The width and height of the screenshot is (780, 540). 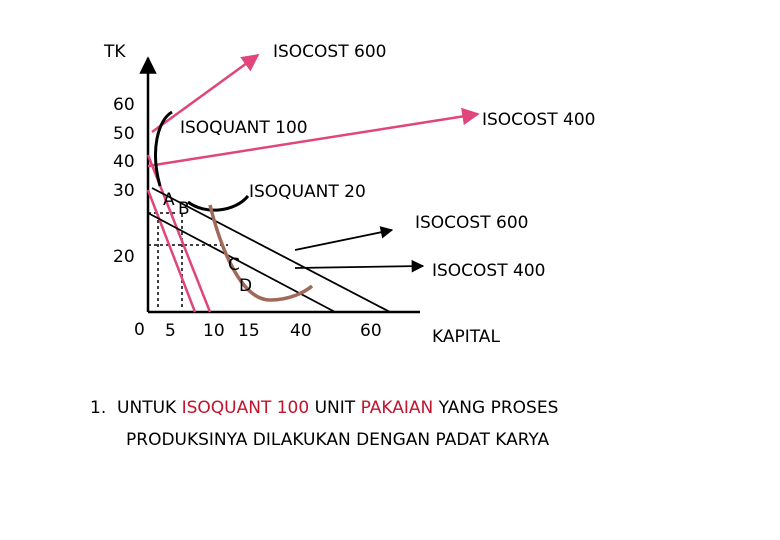 I want to click on x-tick-label: 15, so click(x=249, y=331).